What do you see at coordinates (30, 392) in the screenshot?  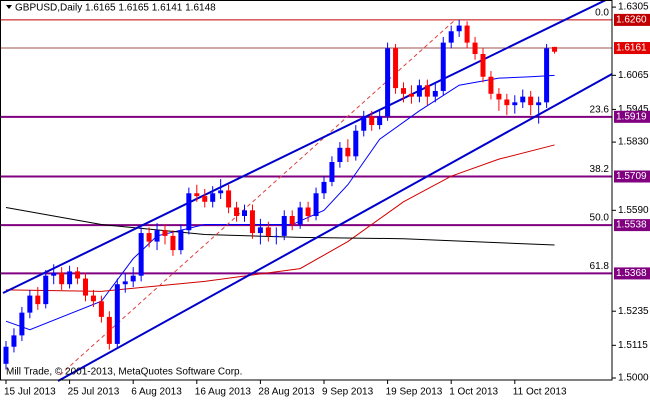 I see `x-tick-label: 15 Jul 2013` at bounding box center [30, 392].